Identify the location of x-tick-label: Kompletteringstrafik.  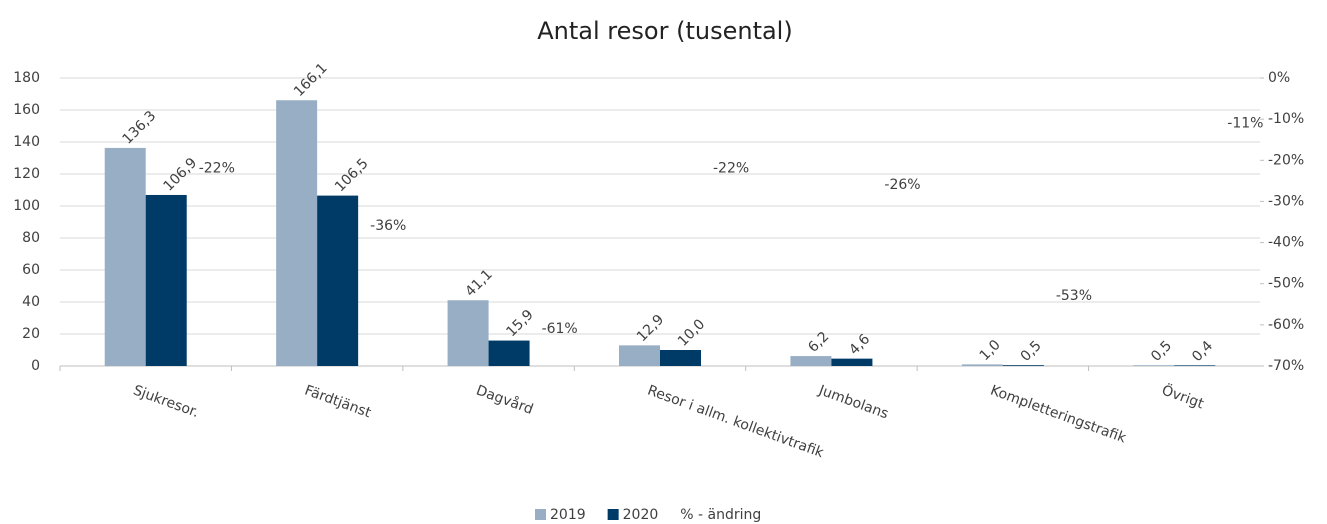
(1058, 414).